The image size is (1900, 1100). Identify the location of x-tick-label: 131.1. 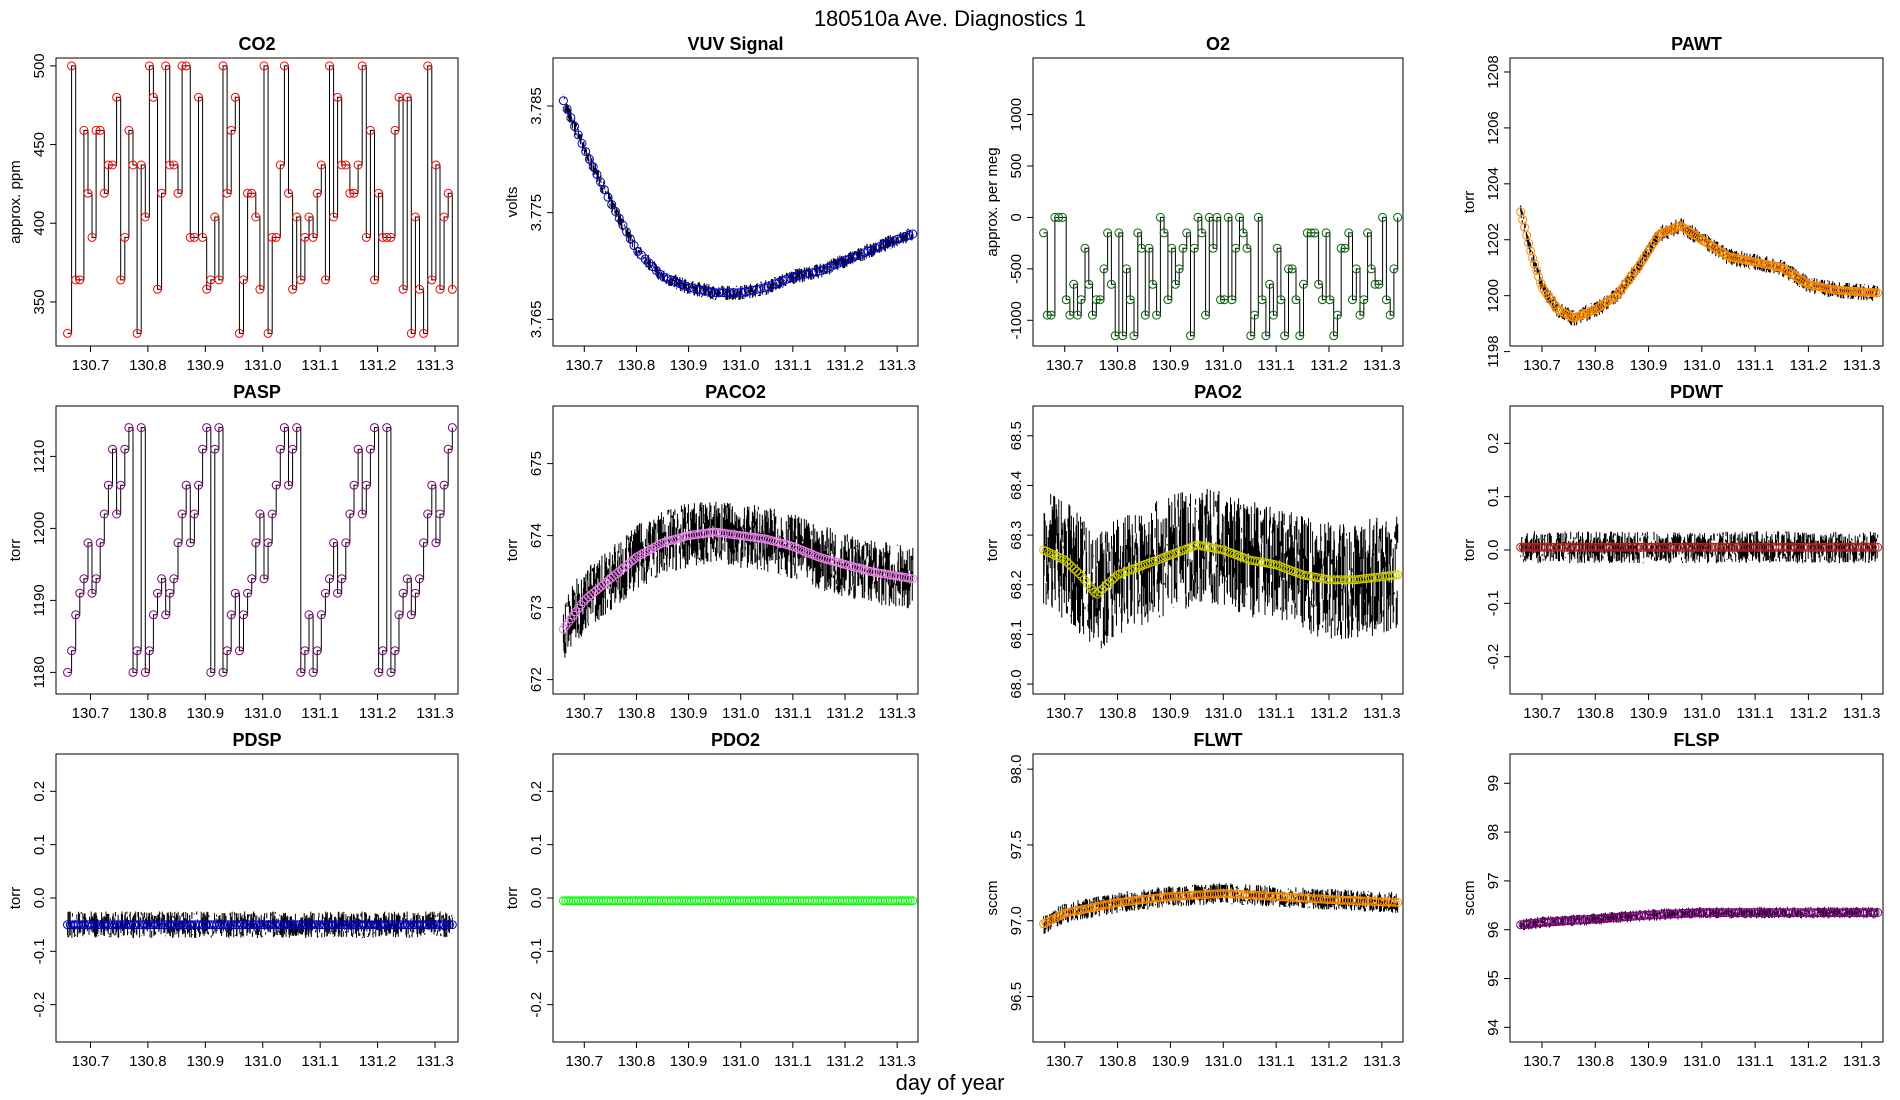
(320, 713).